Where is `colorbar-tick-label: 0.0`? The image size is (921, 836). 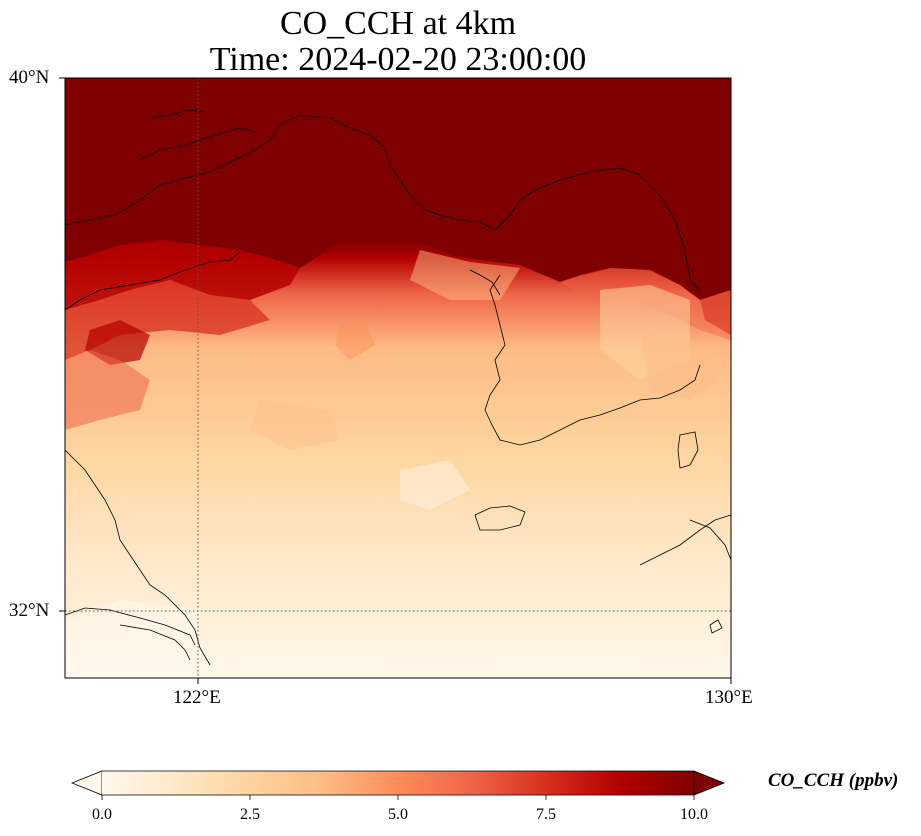 colorbar-tick-label: 0.0 is located at coordinates (102, 814).